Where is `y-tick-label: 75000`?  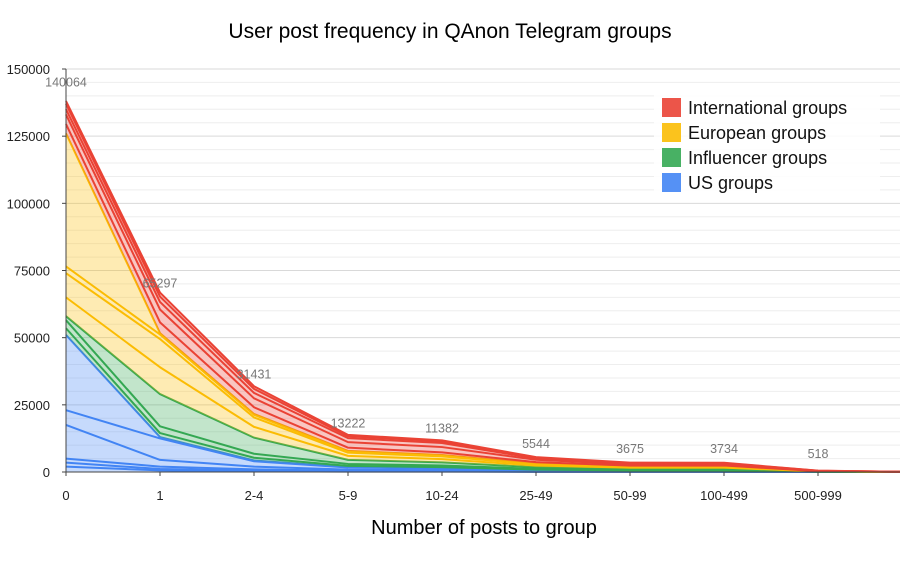 y-tick-label: 75000 is located at coordinates (32, 271).